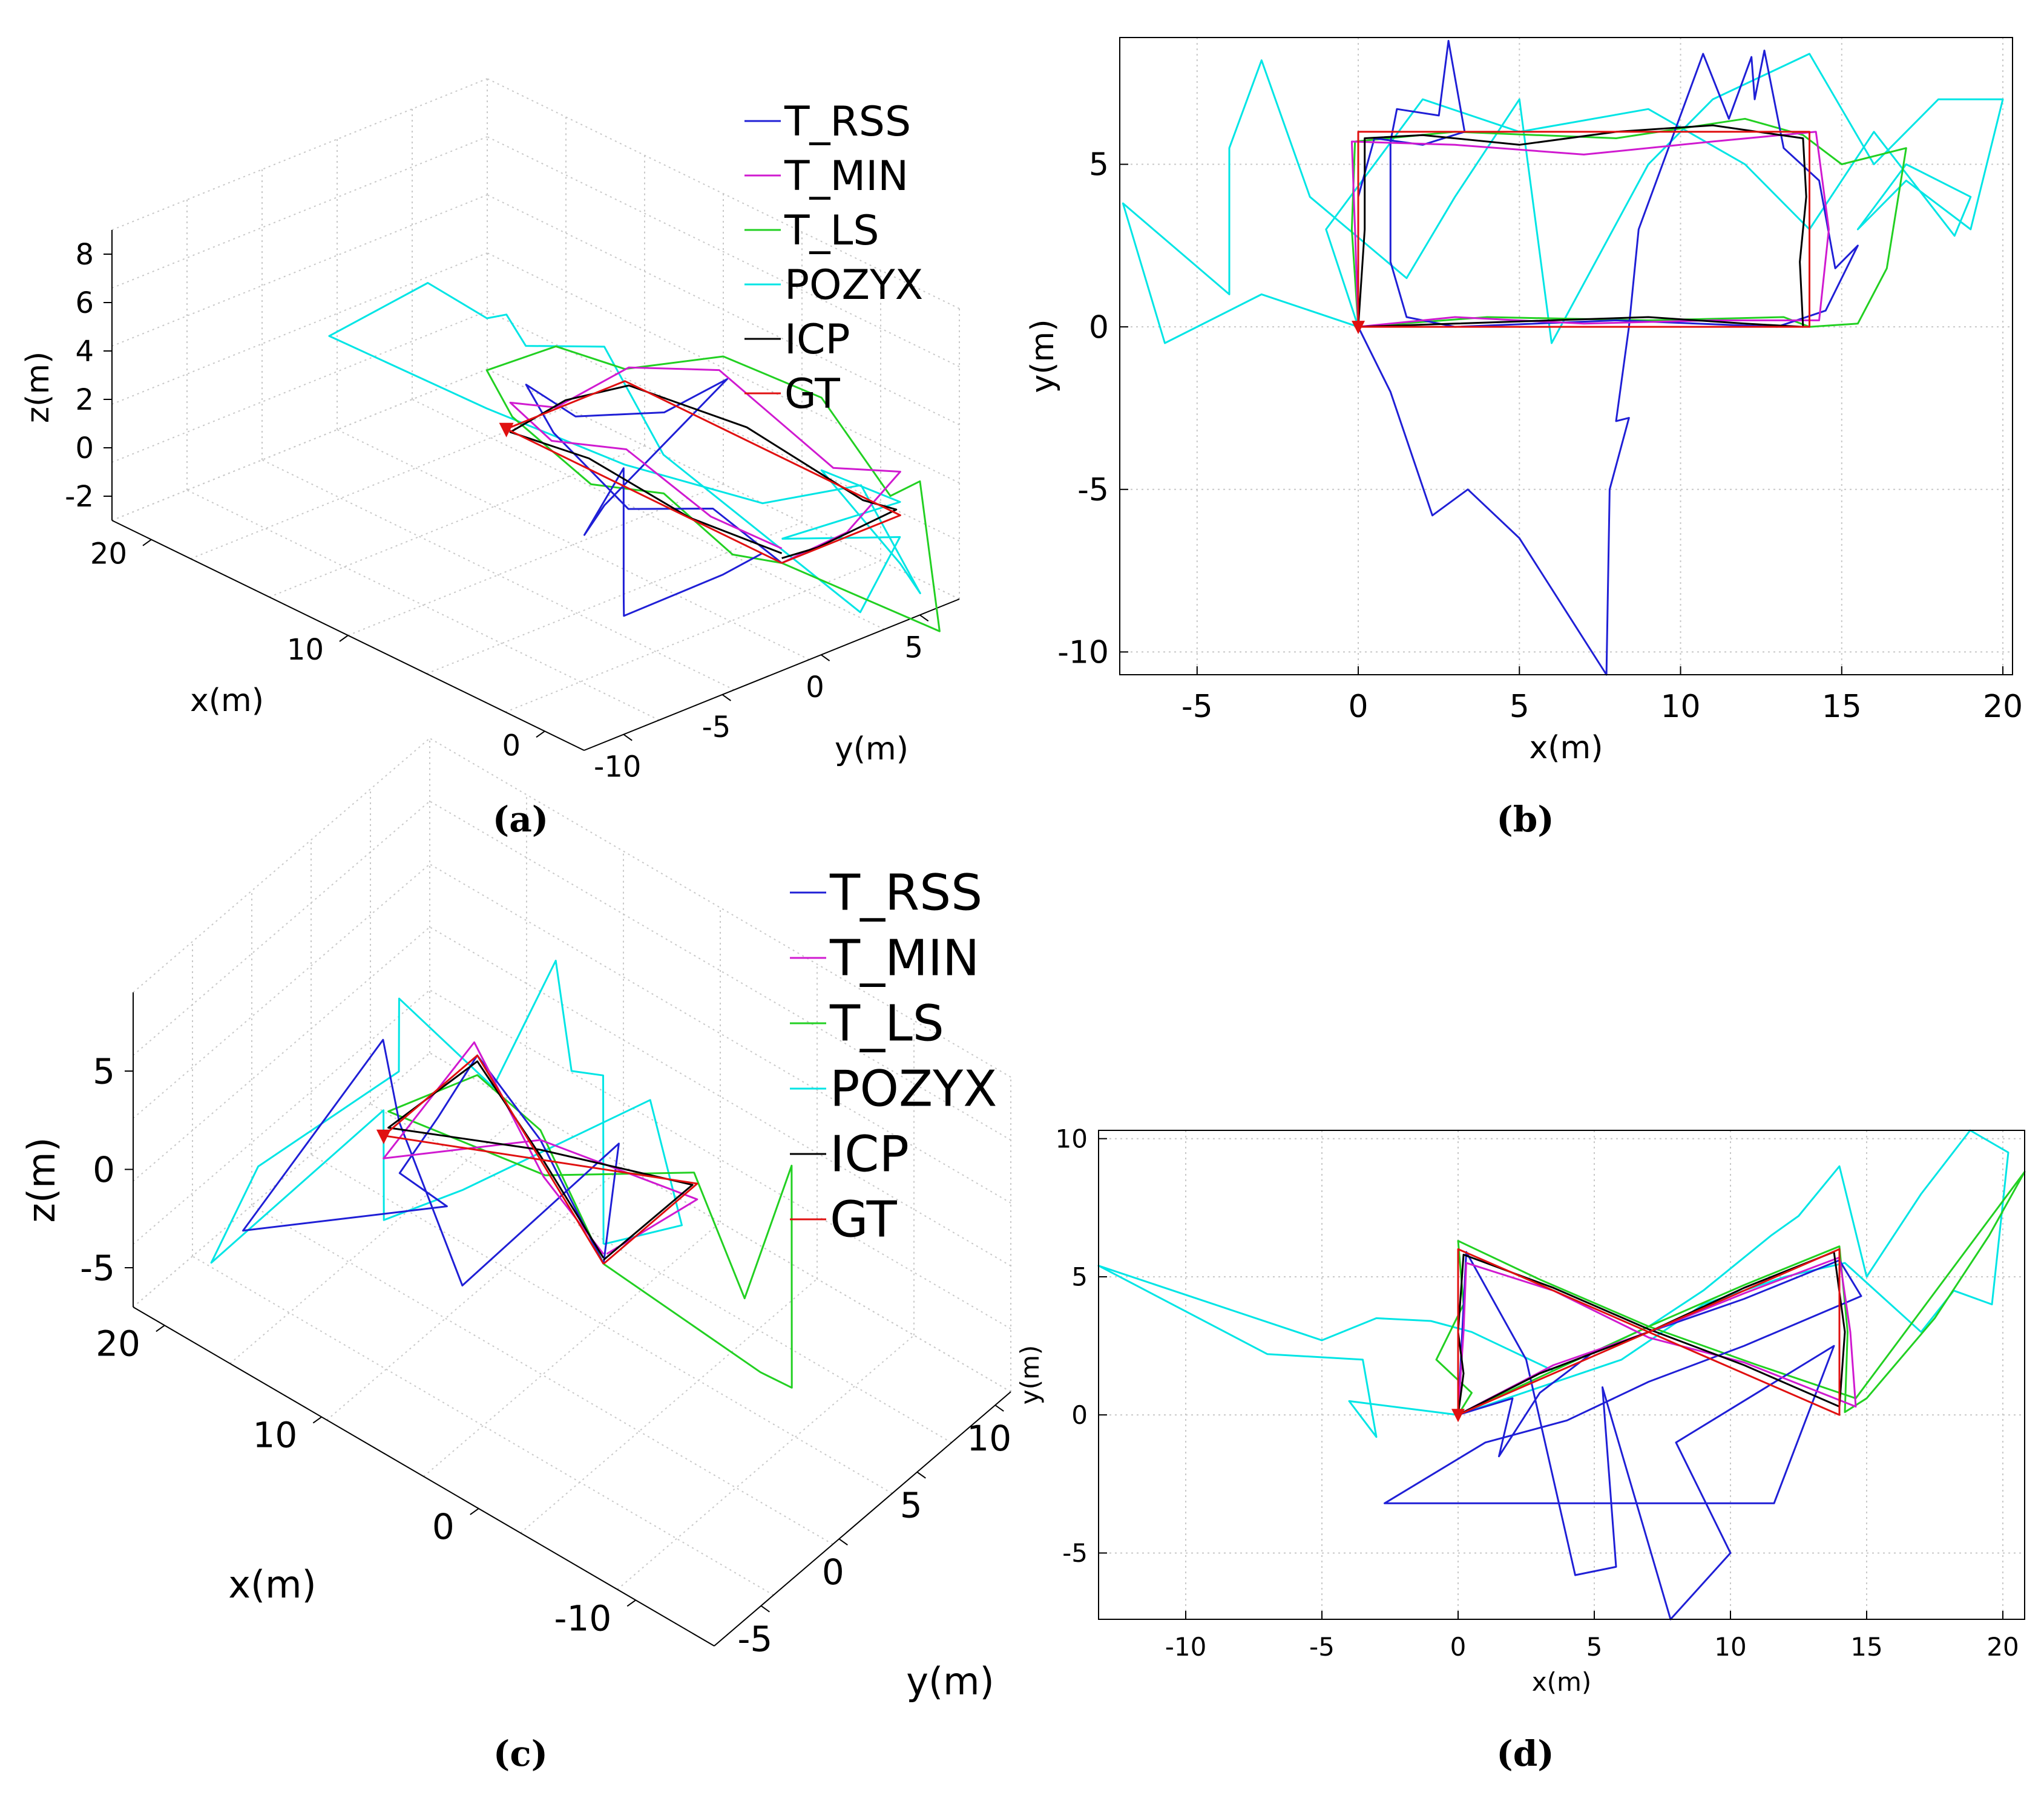  Describe the element at coordinates (817, 340) in the screenshot. I see `legend-label-icp: ICP` at that location.